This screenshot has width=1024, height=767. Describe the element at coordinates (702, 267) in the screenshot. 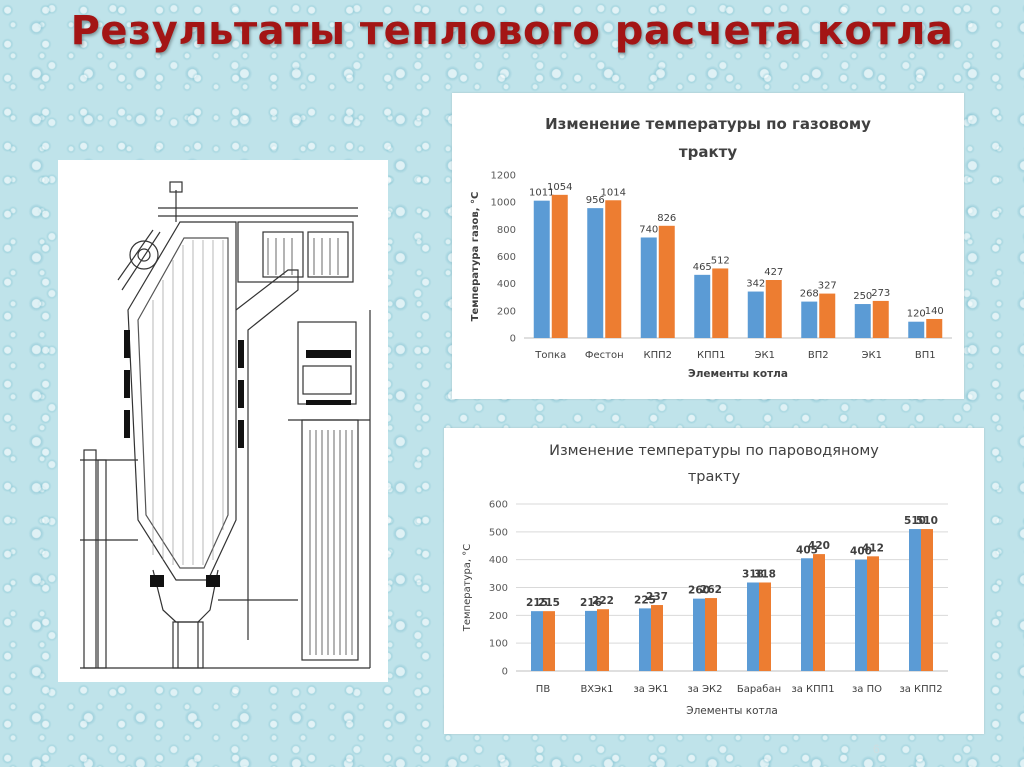

I see `data-label: 465` at that location.